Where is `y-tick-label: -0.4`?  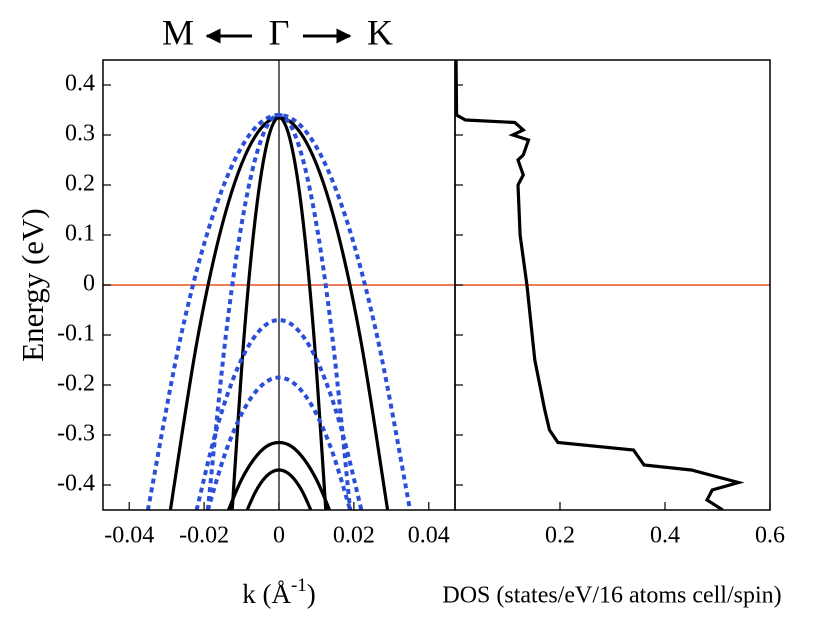 y-tick-label: -0.4 is located at coordinates (76, 484).